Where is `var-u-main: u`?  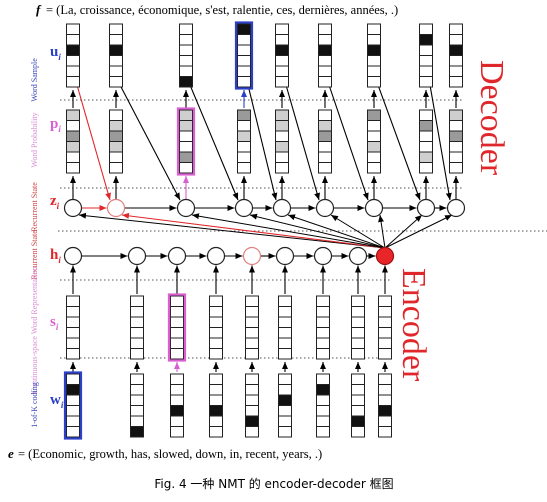
var-u-main: u is located at coordinates (54, 52).